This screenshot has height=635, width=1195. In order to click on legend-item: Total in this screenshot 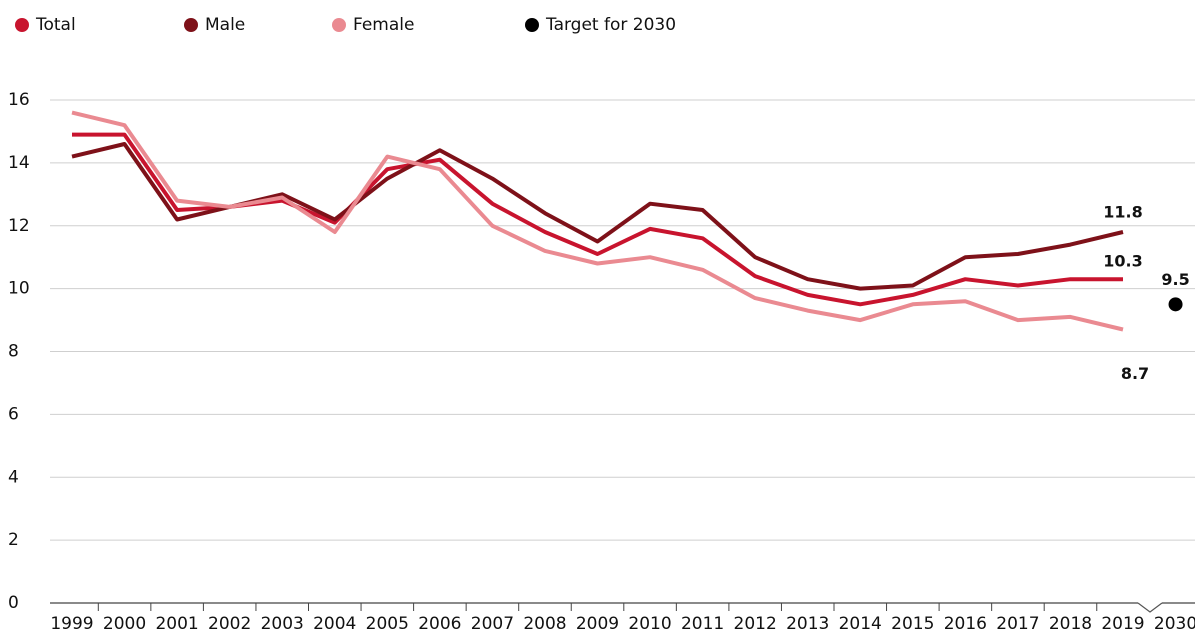, I will do `click(45, 25)`.